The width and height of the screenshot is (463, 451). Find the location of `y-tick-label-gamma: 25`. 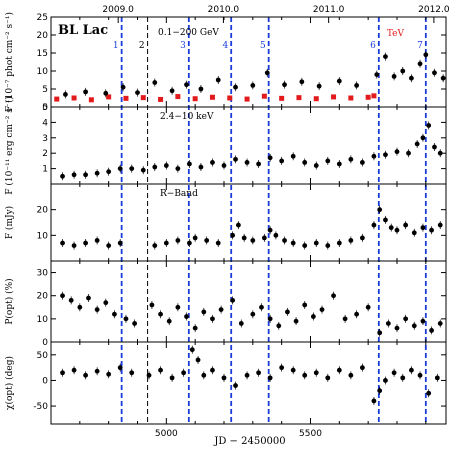

y-tick-label-gamma: 25 is located at coordinates (42, 18).